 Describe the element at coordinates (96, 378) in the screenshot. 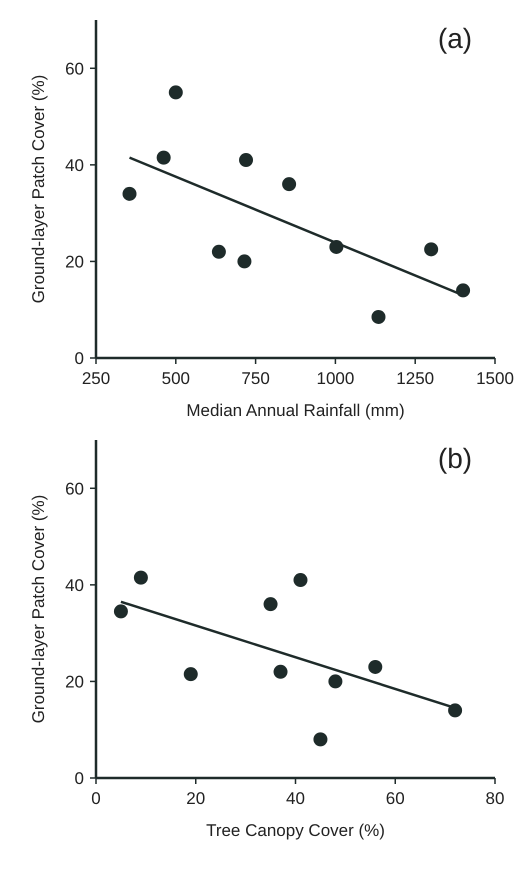

I see `x-tick-label: 250` at that location.